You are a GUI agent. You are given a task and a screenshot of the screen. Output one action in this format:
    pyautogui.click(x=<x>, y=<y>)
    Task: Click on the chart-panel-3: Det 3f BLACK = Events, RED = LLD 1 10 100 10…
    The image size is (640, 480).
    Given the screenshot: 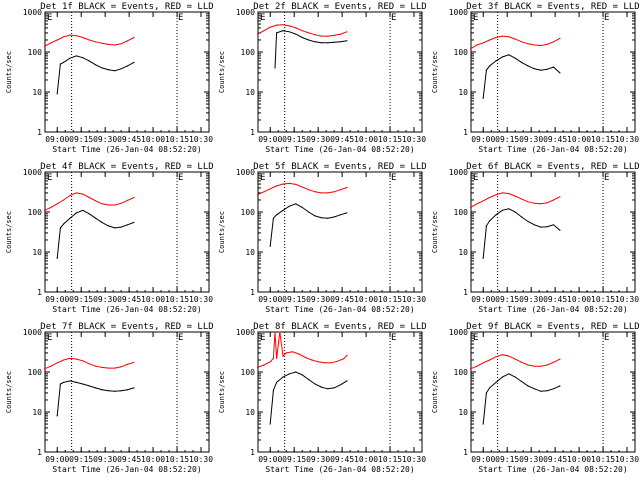 What is the action you would take?
    pyautogui.click(x=535, y=78)
    